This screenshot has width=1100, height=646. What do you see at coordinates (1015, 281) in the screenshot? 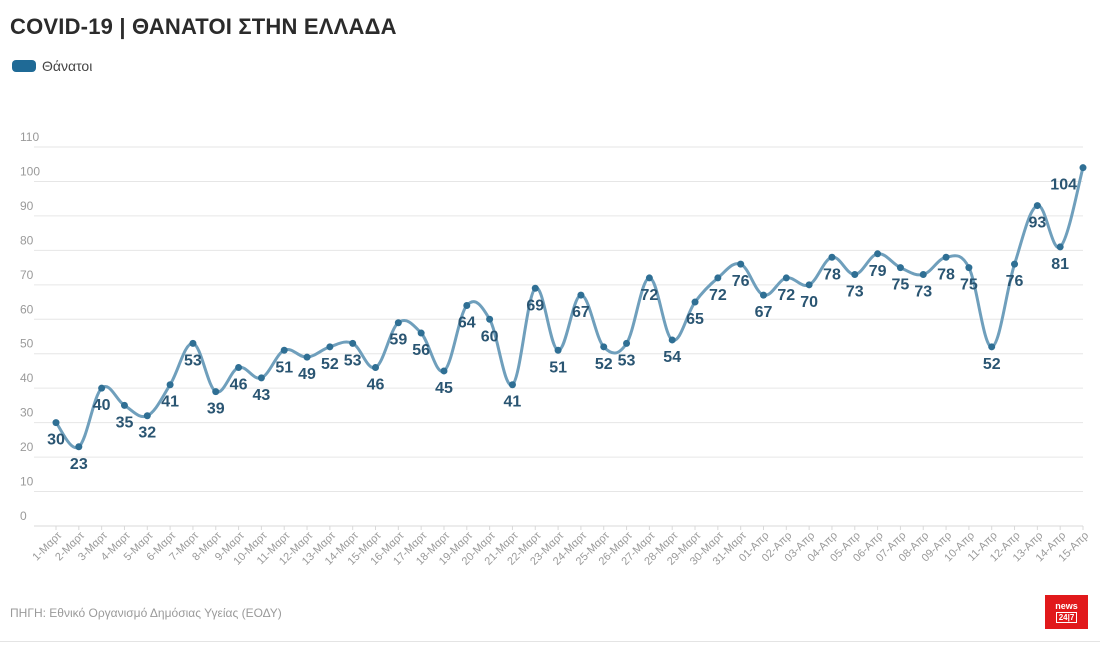
I see `data-label: 76` at bounding box center [1015, 281].